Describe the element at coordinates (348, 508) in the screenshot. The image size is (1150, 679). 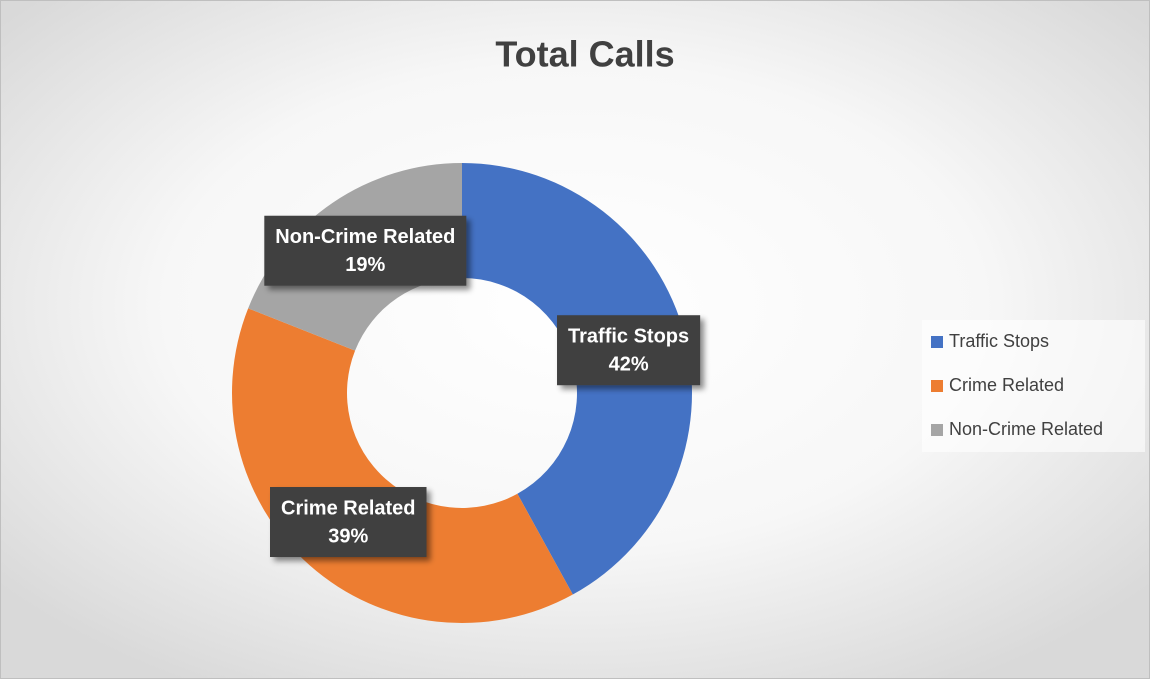
I see `data-label-category: Crime Related` at that location.